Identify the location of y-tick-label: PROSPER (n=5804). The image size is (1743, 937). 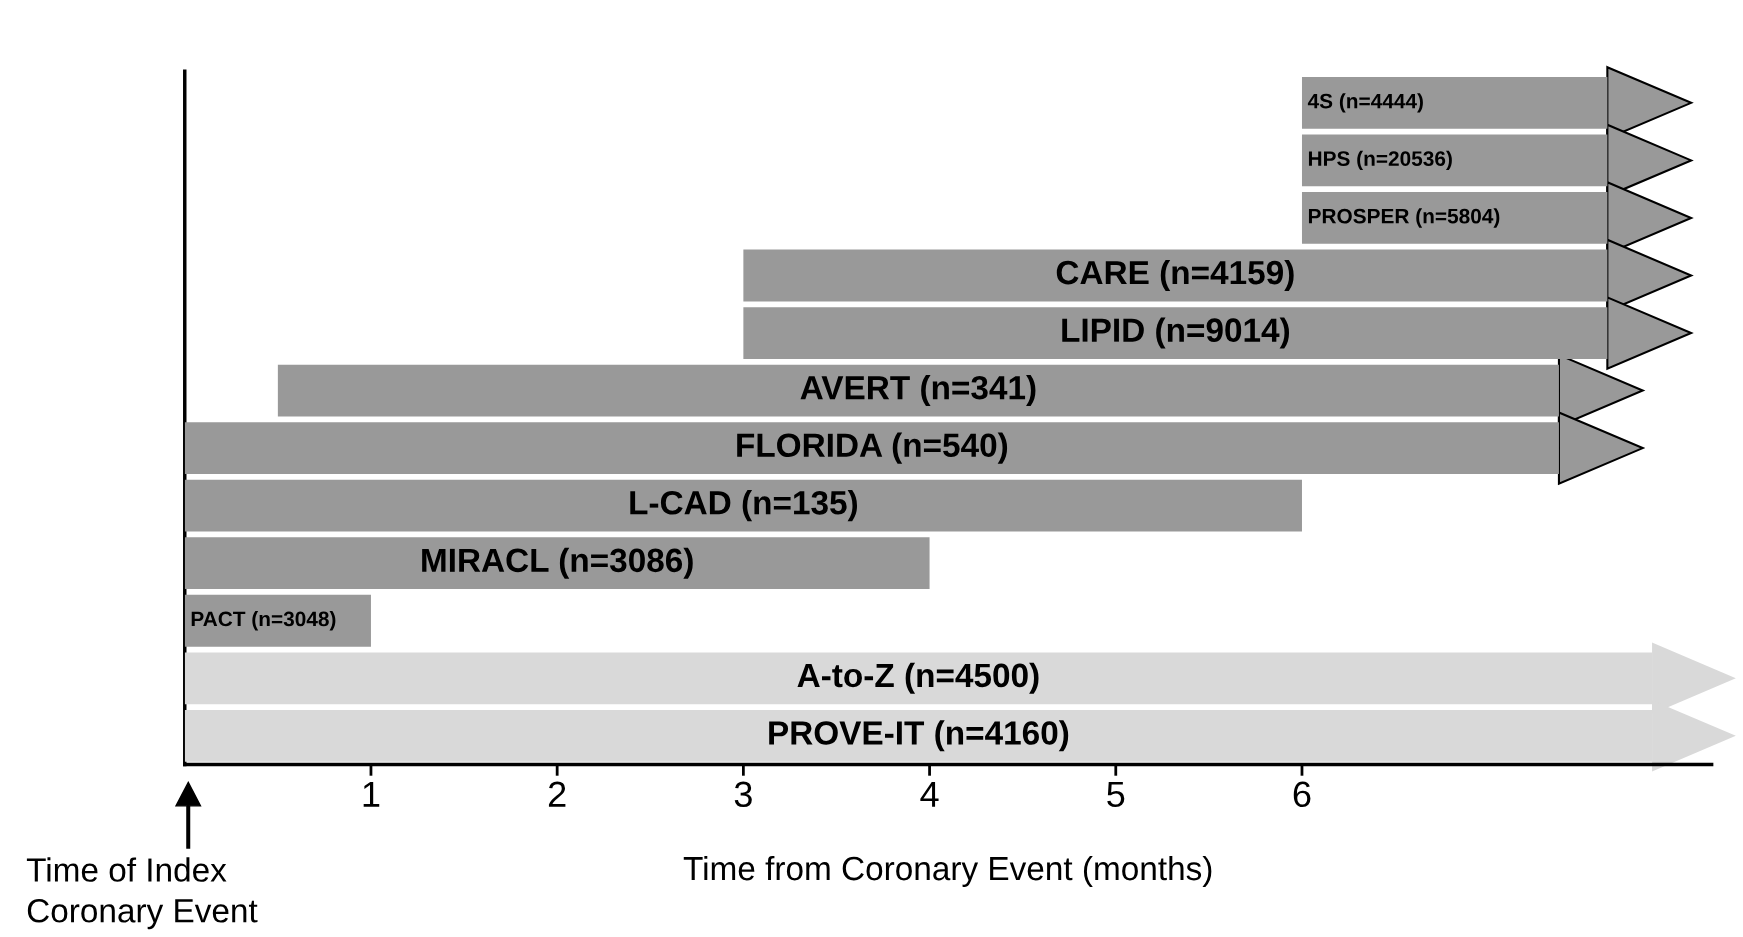
(1404, 218).